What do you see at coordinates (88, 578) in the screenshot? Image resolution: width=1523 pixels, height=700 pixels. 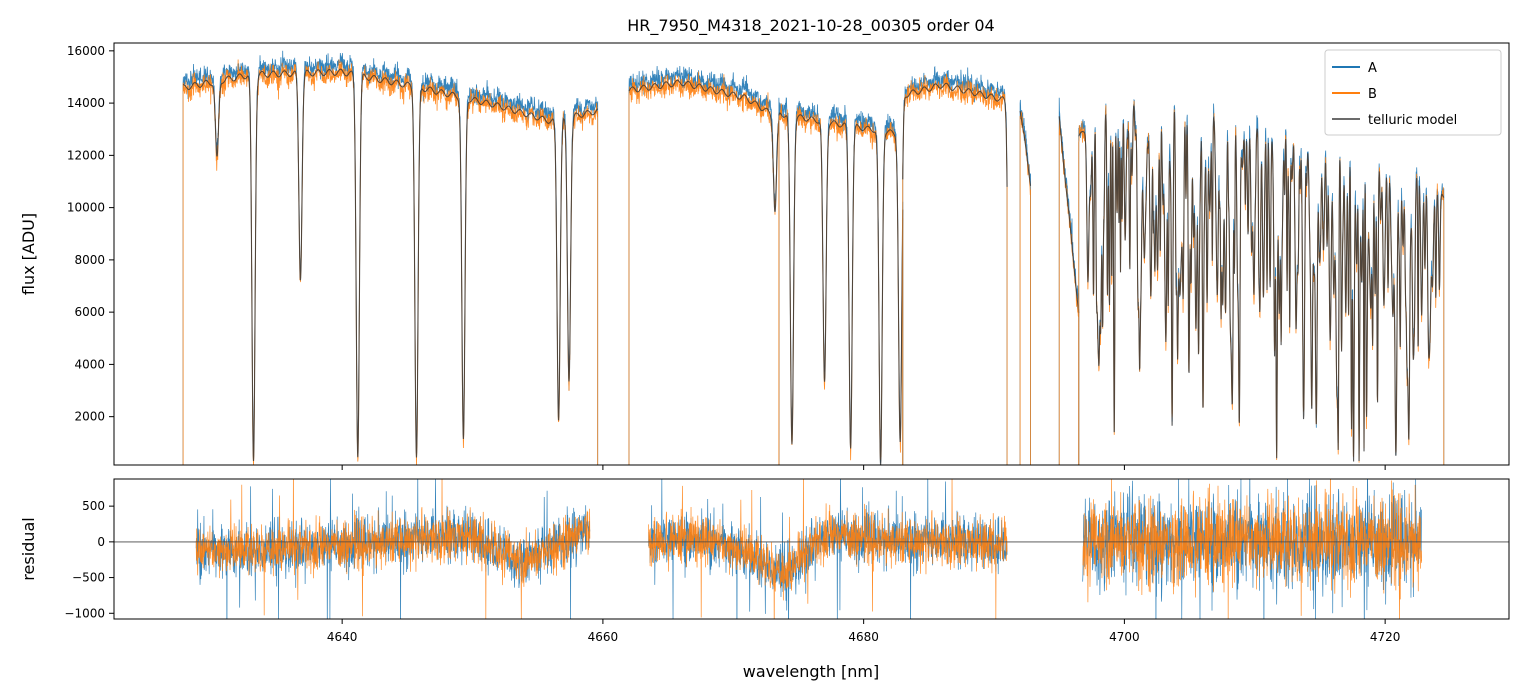 I see `residual-y-tick-label: −500` at bounding box center [88, 578].